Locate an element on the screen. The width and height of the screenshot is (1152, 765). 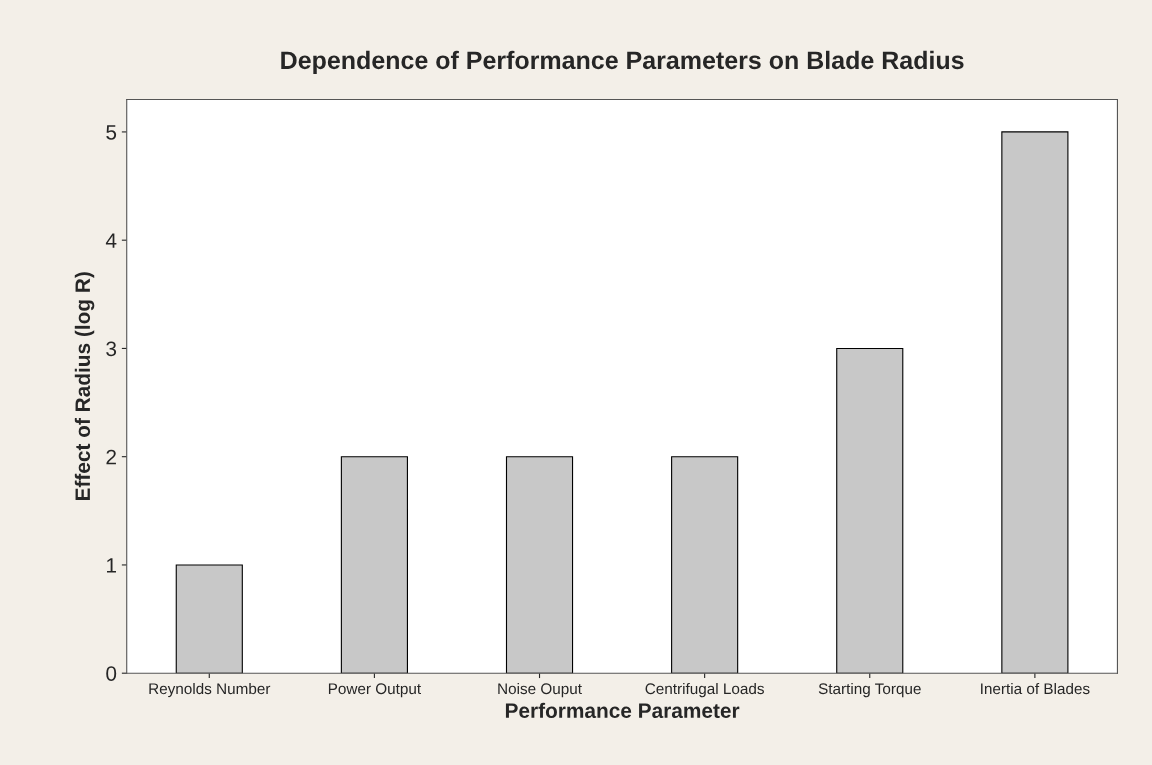
x-tick-label: Noise Ouput is located at coordinates (540, 690).